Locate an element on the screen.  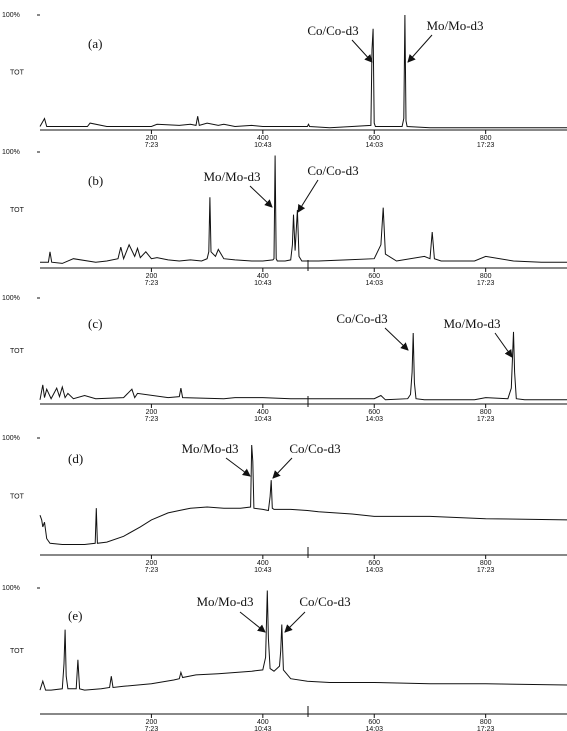
panel-label: (d) is located at coordinates (75, 458).